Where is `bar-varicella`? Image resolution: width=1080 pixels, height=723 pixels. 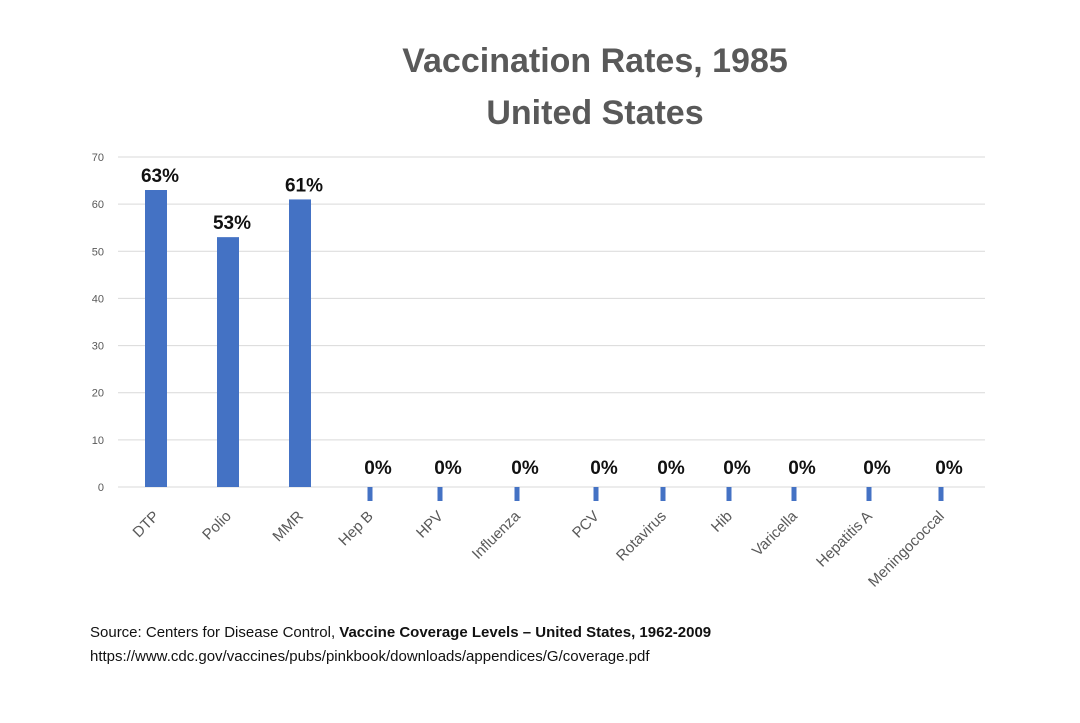
bar-varicella is located at coordinates (794, 494).